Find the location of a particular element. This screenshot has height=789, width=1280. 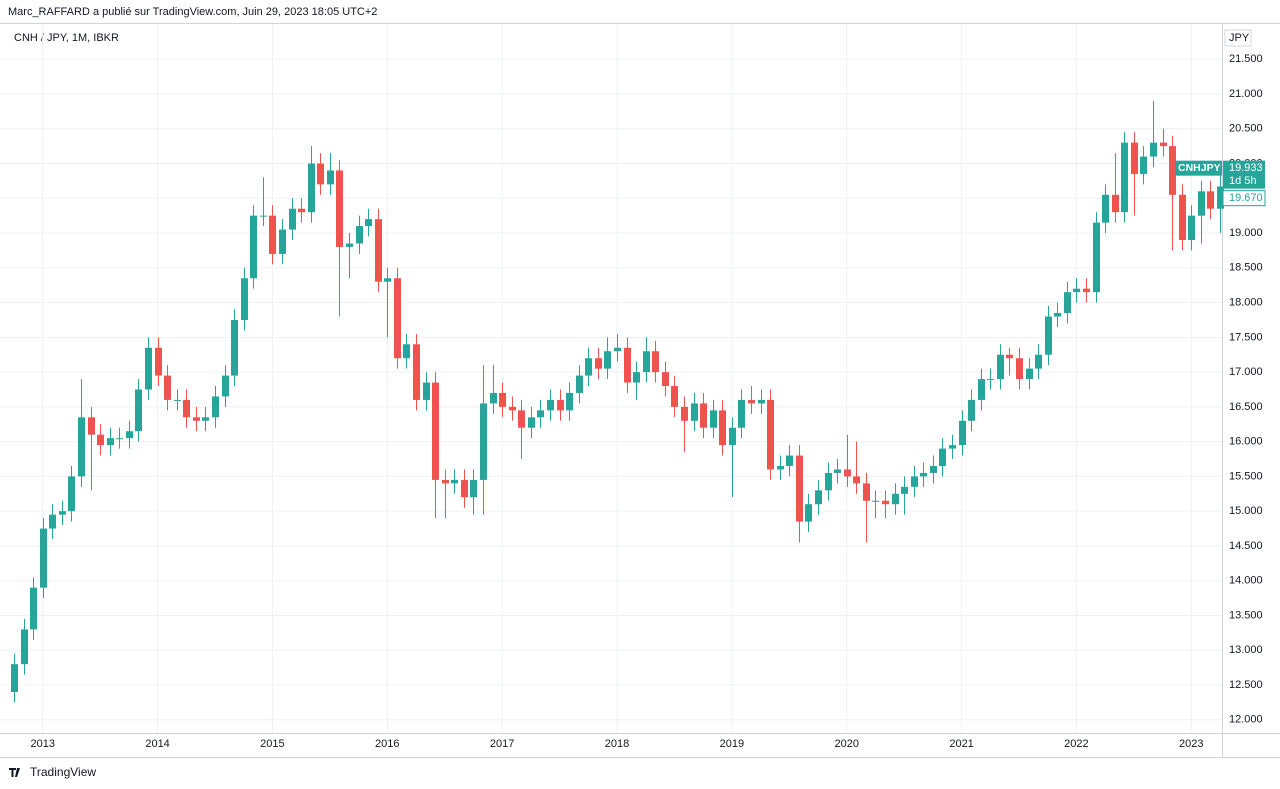

price-tag: 19.670 is located at coordinates (1244, 198).